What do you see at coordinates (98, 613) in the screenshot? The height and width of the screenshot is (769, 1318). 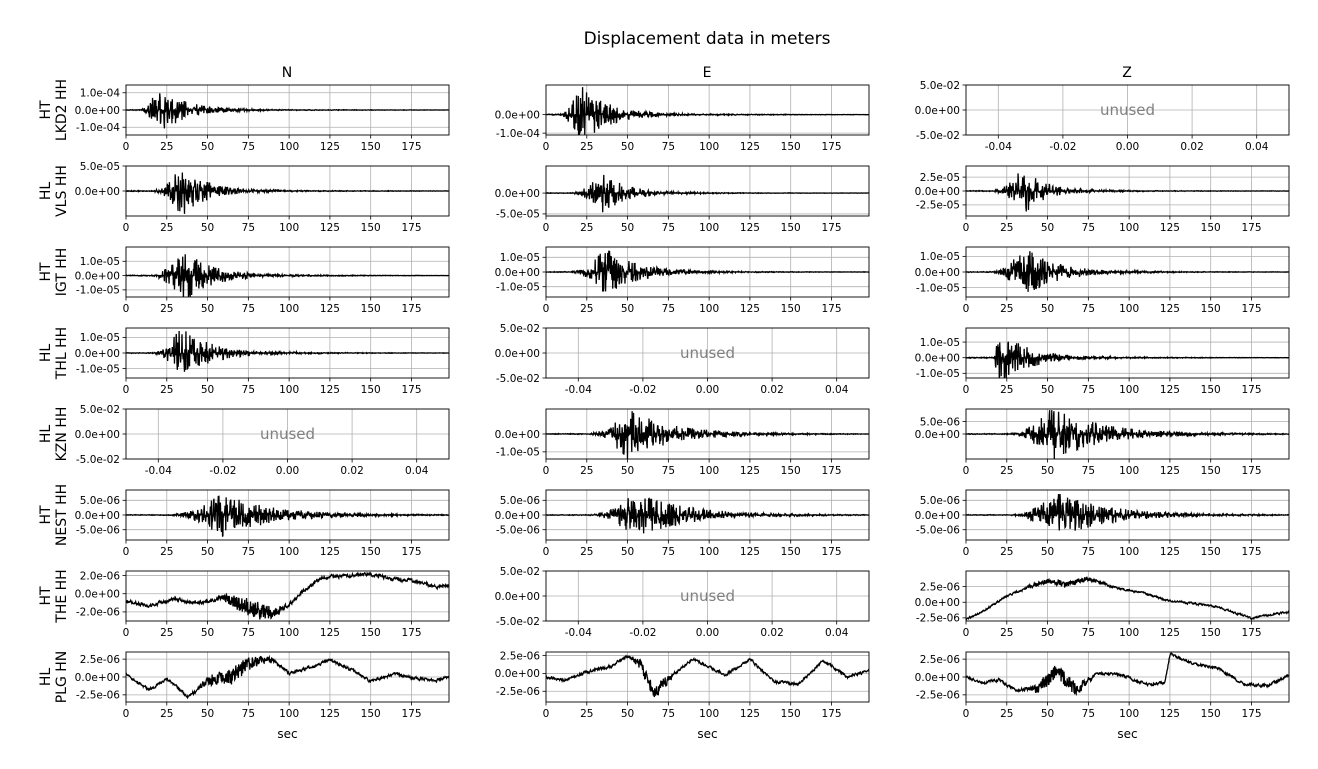 I see `tick-label-y: -2.0e-06` at bounding box center [98, 613].